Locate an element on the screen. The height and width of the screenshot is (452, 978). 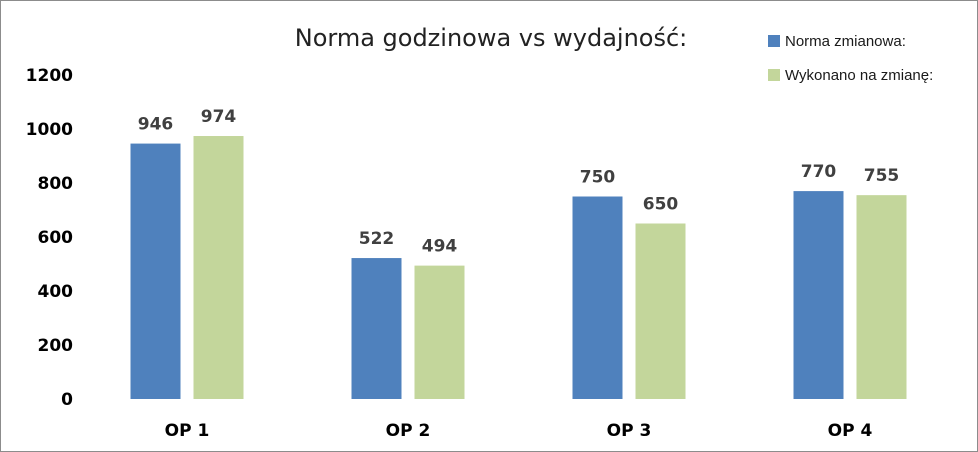
legend-swatch-norma is located at coordinates (774, 41).